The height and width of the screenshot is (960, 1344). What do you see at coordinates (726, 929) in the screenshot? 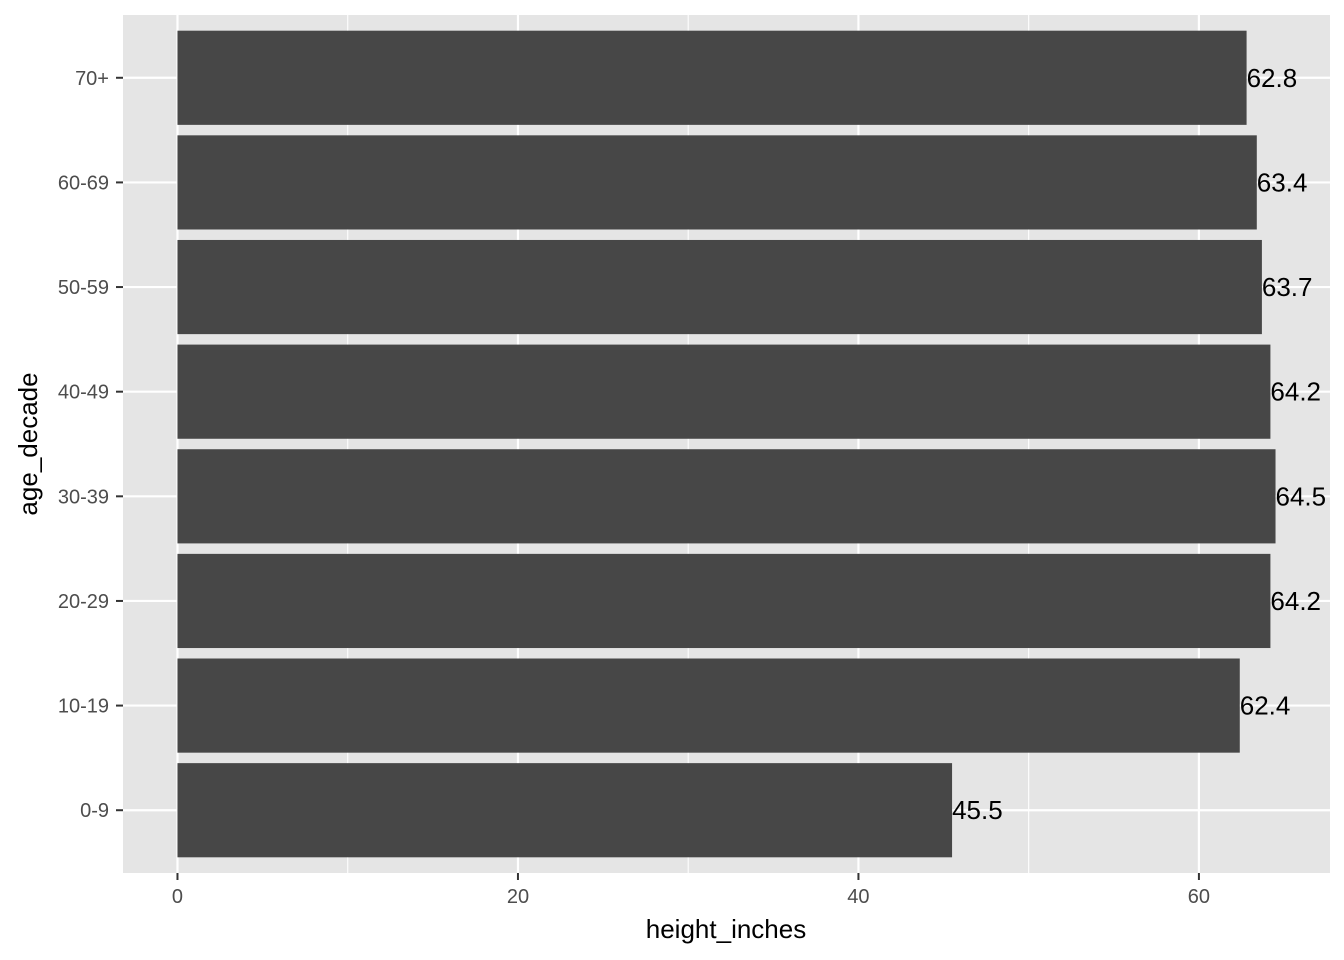
I see `x-axis-title: height_inches` at bounding box center [726, 929].